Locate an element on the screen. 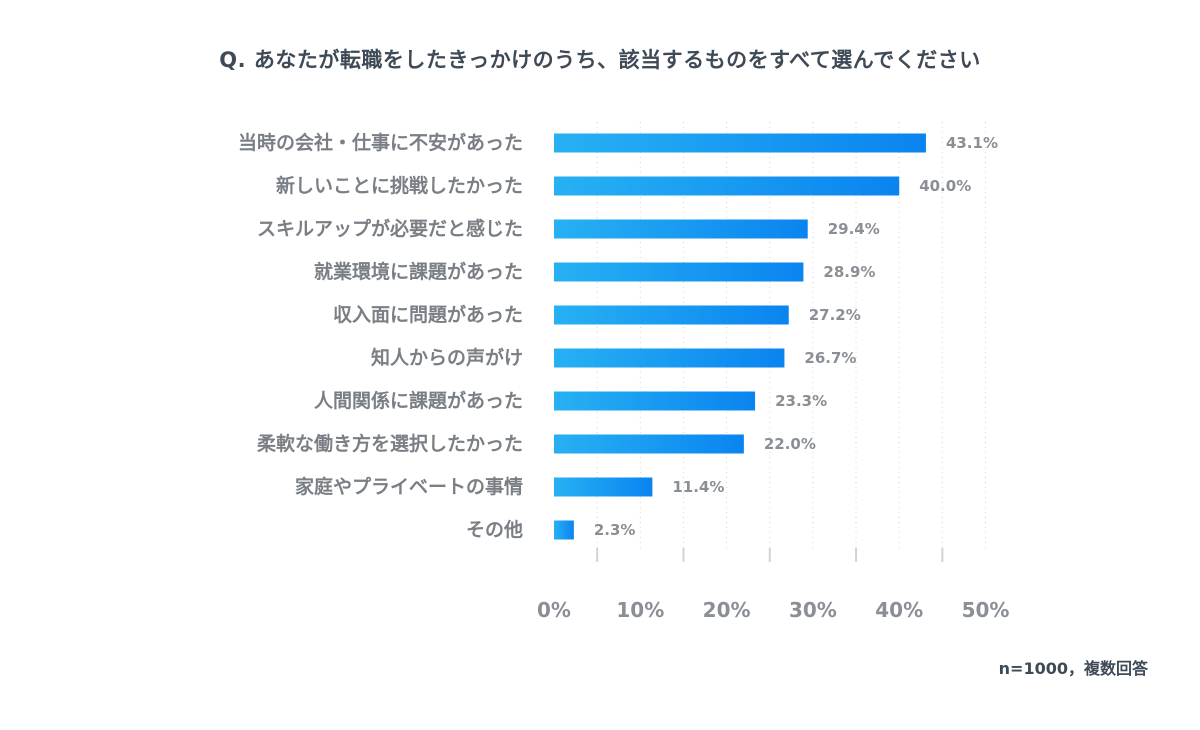 The image size is (1200, 730). category-label: 柔軟な働き方を選択したかった is located at coordinates (390, 443).